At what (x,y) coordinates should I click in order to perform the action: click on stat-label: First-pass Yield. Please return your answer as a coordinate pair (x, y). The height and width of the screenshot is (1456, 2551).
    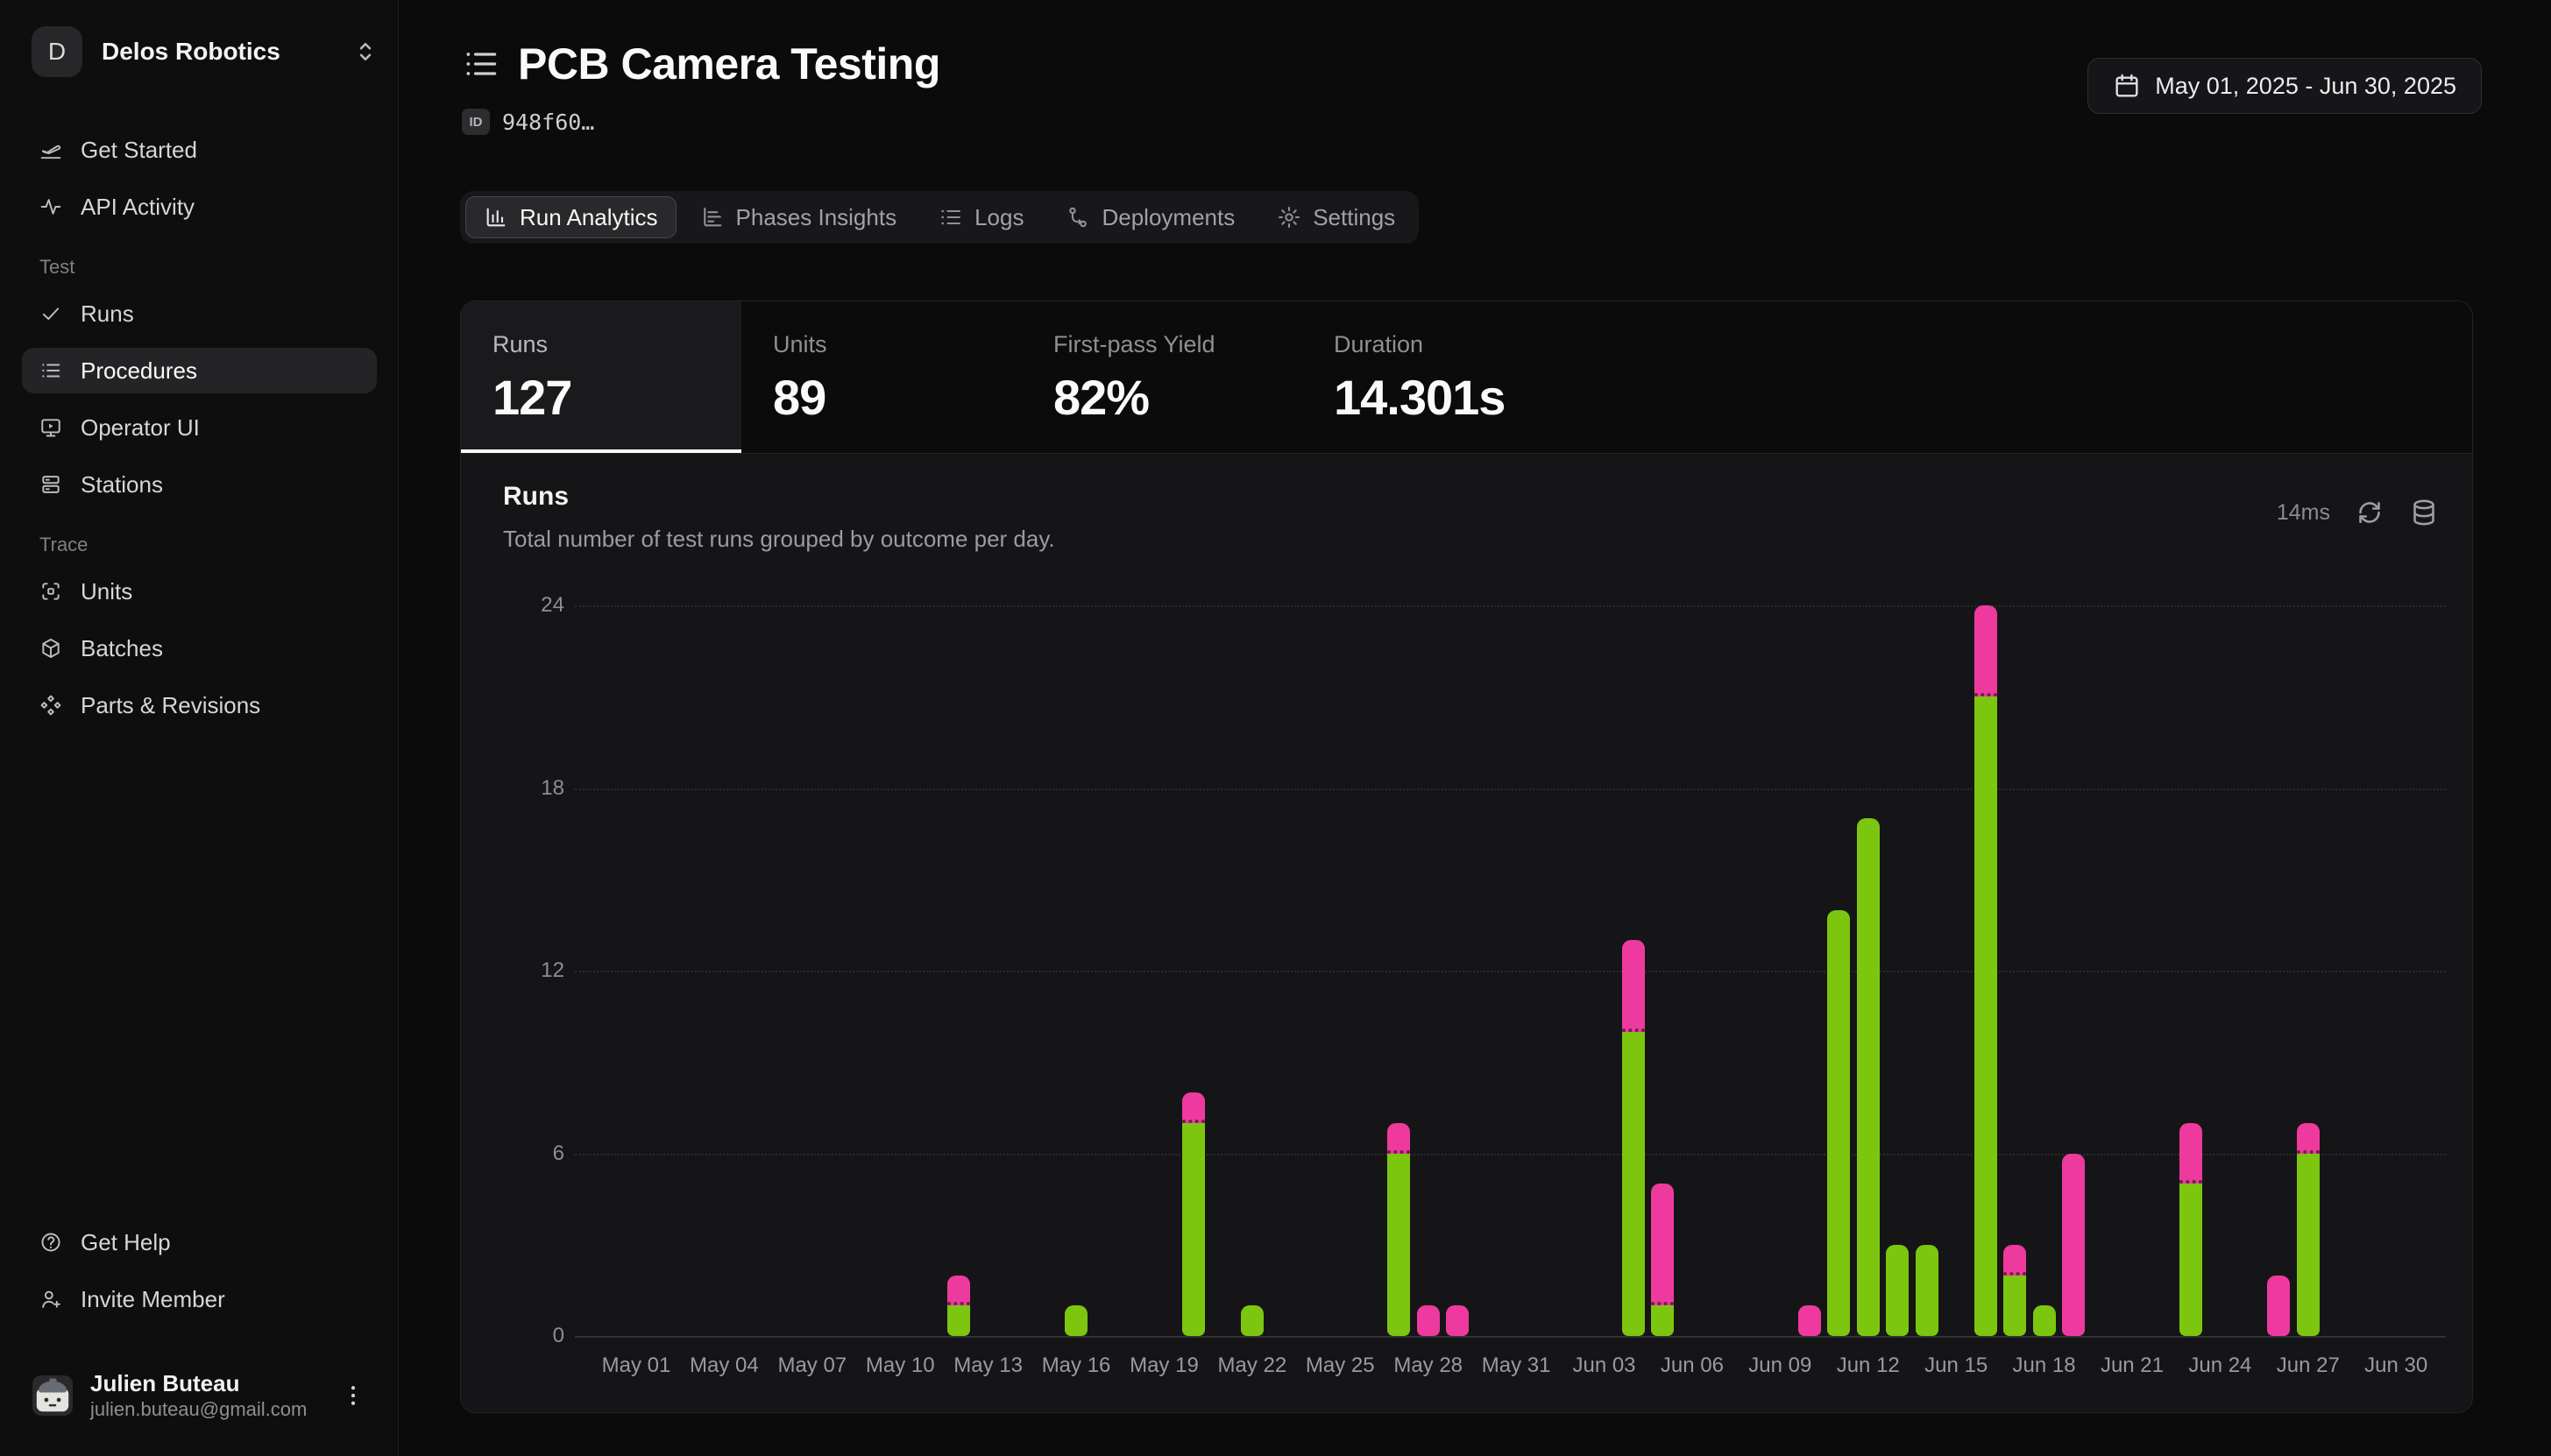
    Looking at the image, I should click on (1134, 344).